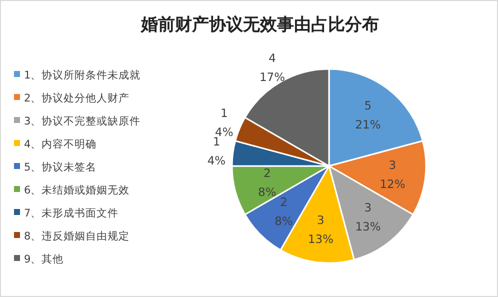 The width and height of the screenshot is (498, 297). I want to click on legend-label: 7、未形成书面文件, so click(71, 213).